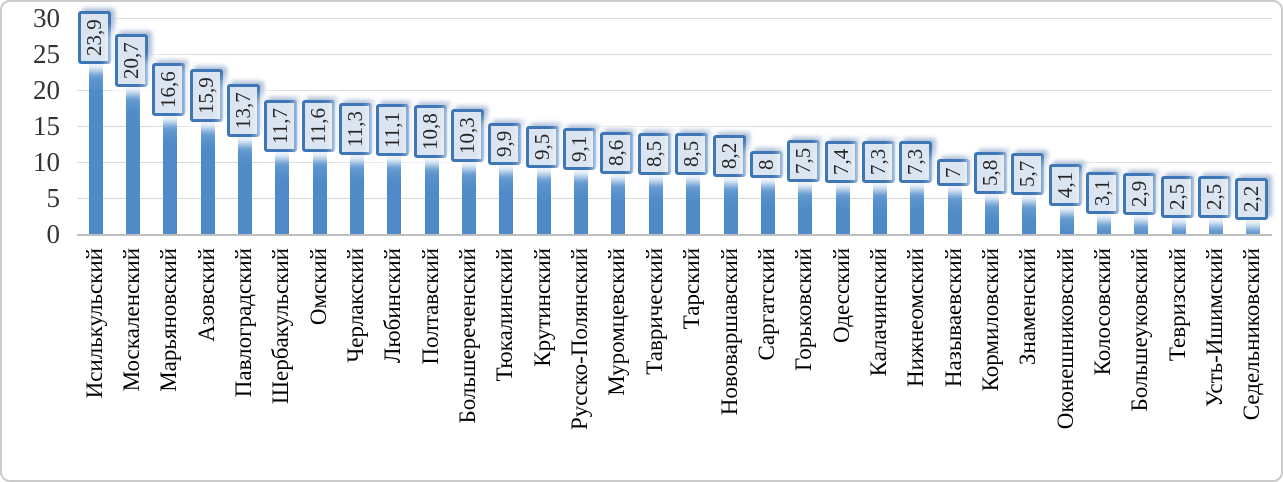  Describe the element at coordinates (430, 306) in the screenshot. I see `x-axis-label: Полтавский` at that location.